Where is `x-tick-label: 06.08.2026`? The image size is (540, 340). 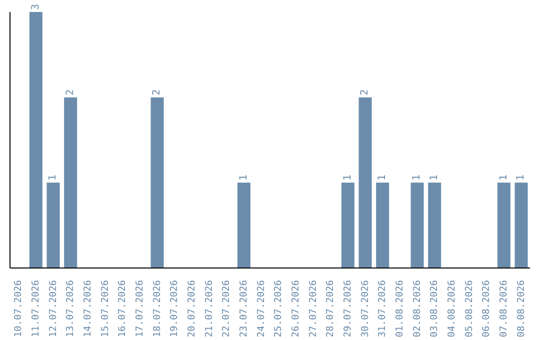 x-tick-label: 06.08.2026 is located at coordinates (486, 309).